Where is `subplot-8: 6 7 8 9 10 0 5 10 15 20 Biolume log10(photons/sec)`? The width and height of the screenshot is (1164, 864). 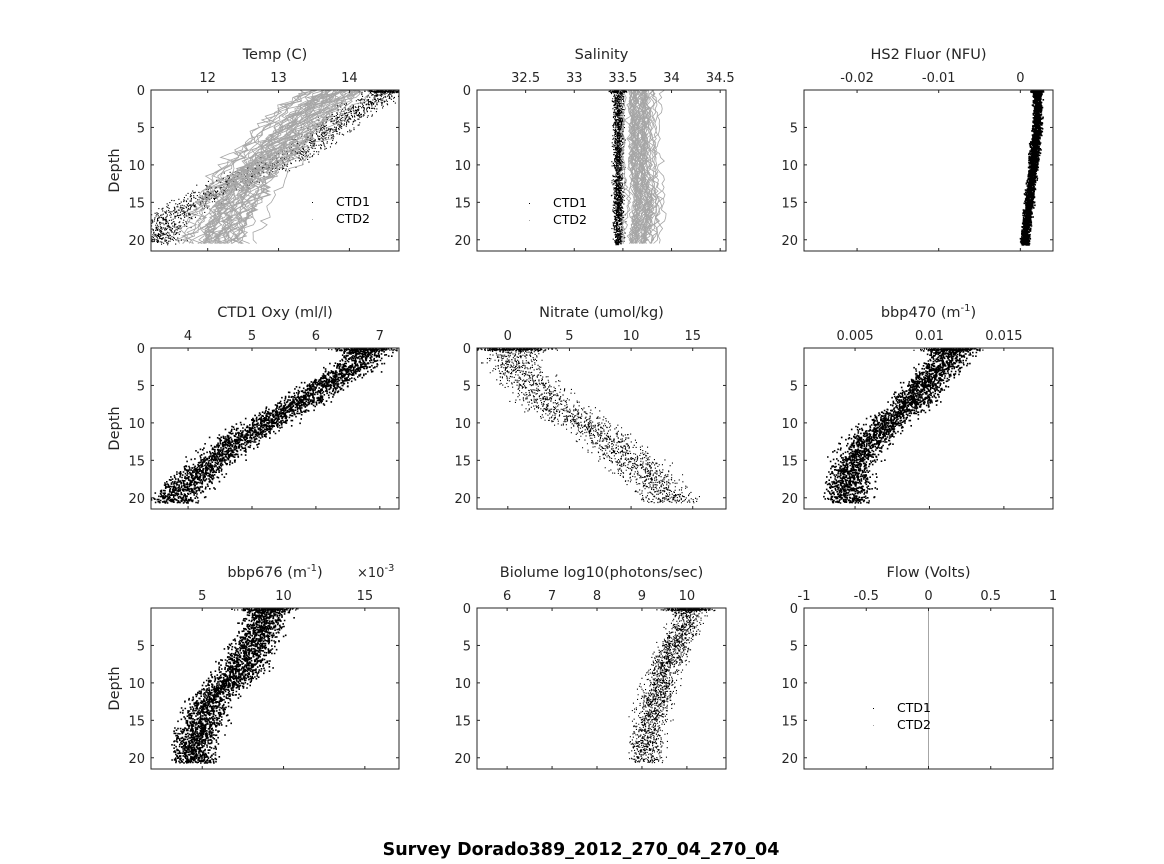 subplot-8: 6 7 8 9 10 0 5 10 15 20 Biolume log10(photons/sec) is located at coordinates (590, 667).